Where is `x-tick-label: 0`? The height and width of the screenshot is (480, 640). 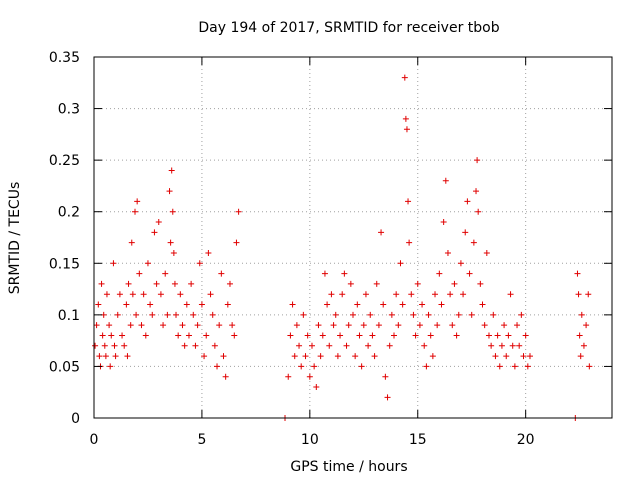 x-tick-label: 0 is located at coordinates (94, 440).